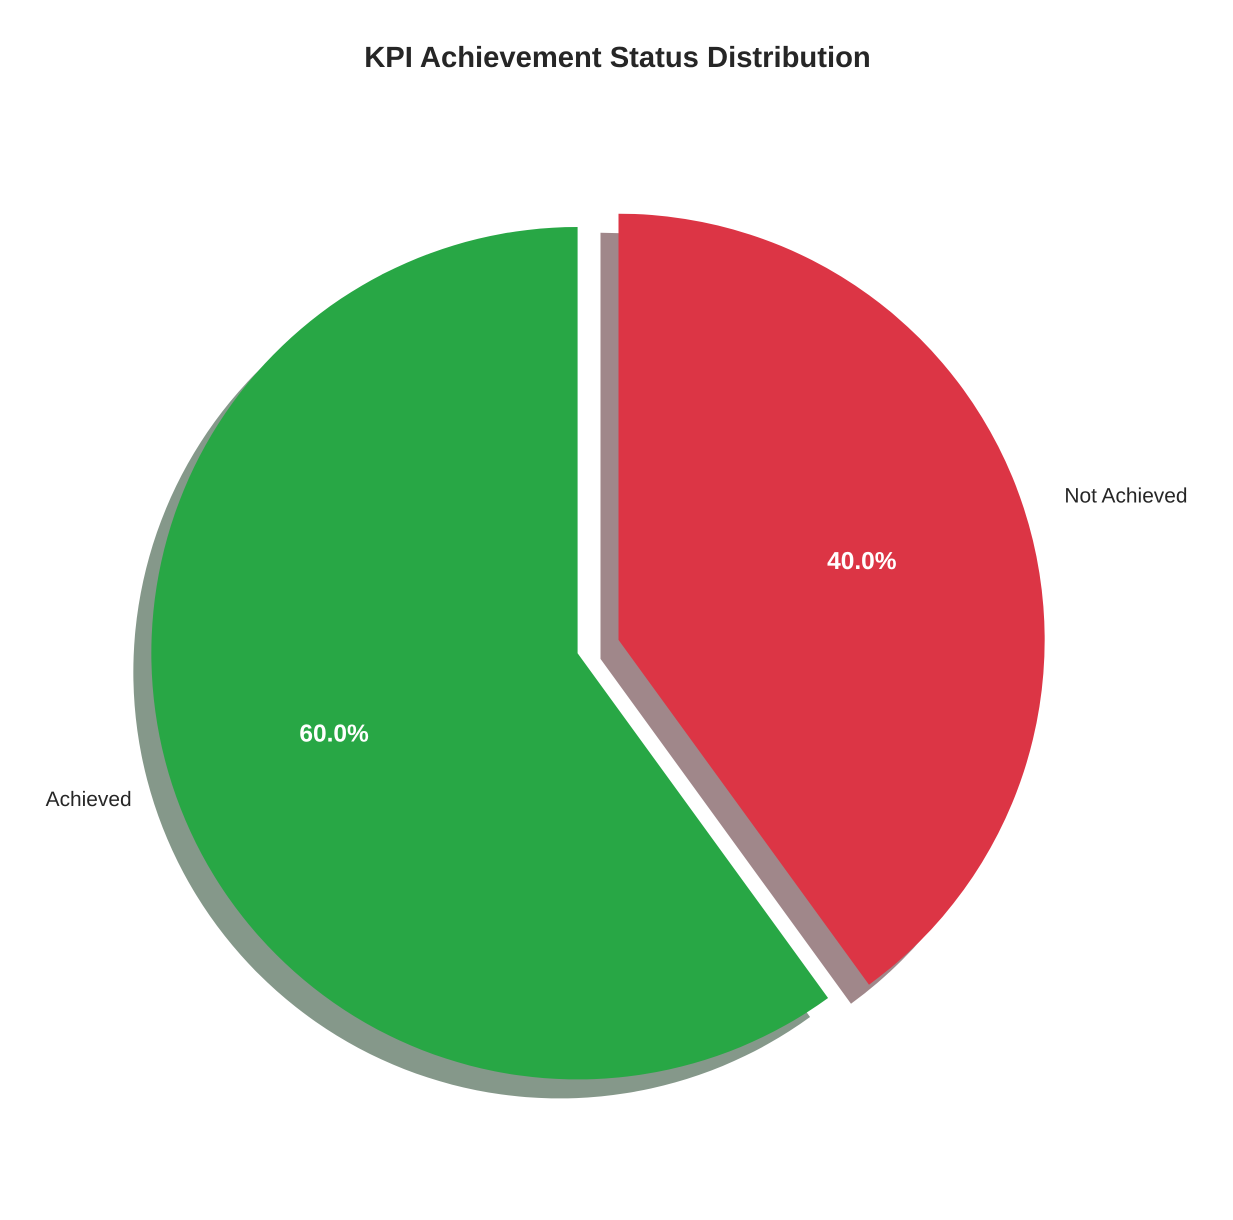 The height and width of the screenshot is (1220, 1233). What do you see at coordinates (1125, 495) in the screenshot?
I see `svg-text: Not Achieved` at bounding box center [1125, 495].